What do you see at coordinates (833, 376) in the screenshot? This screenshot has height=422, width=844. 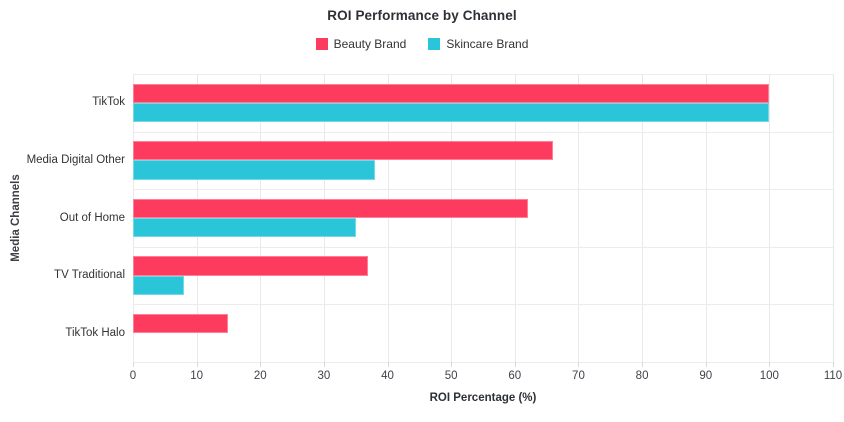 I see `x-tick-label-110: 110` at bounding box center [833, 376].